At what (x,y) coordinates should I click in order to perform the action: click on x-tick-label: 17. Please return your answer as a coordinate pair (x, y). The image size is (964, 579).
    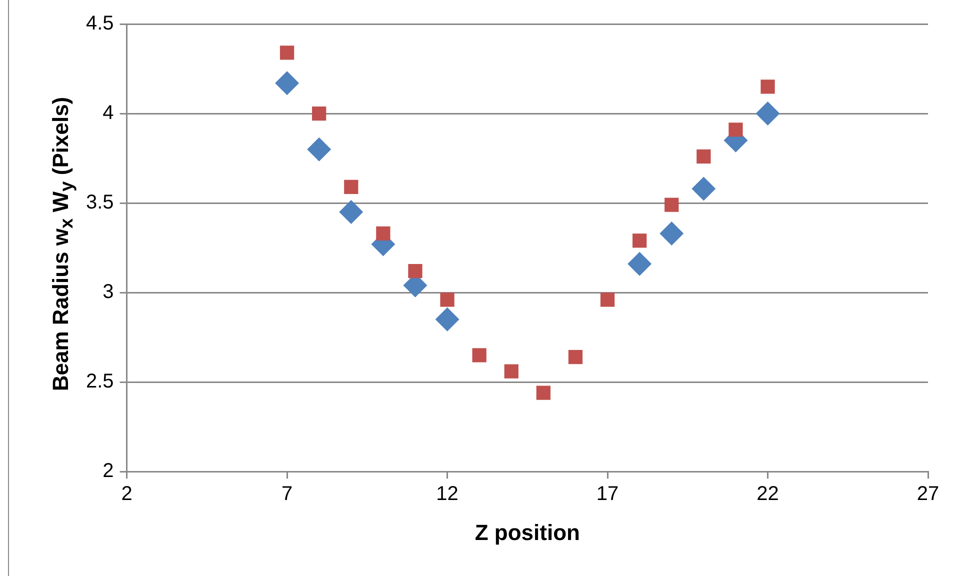
    Looking at the image, I should click on (607, 494).